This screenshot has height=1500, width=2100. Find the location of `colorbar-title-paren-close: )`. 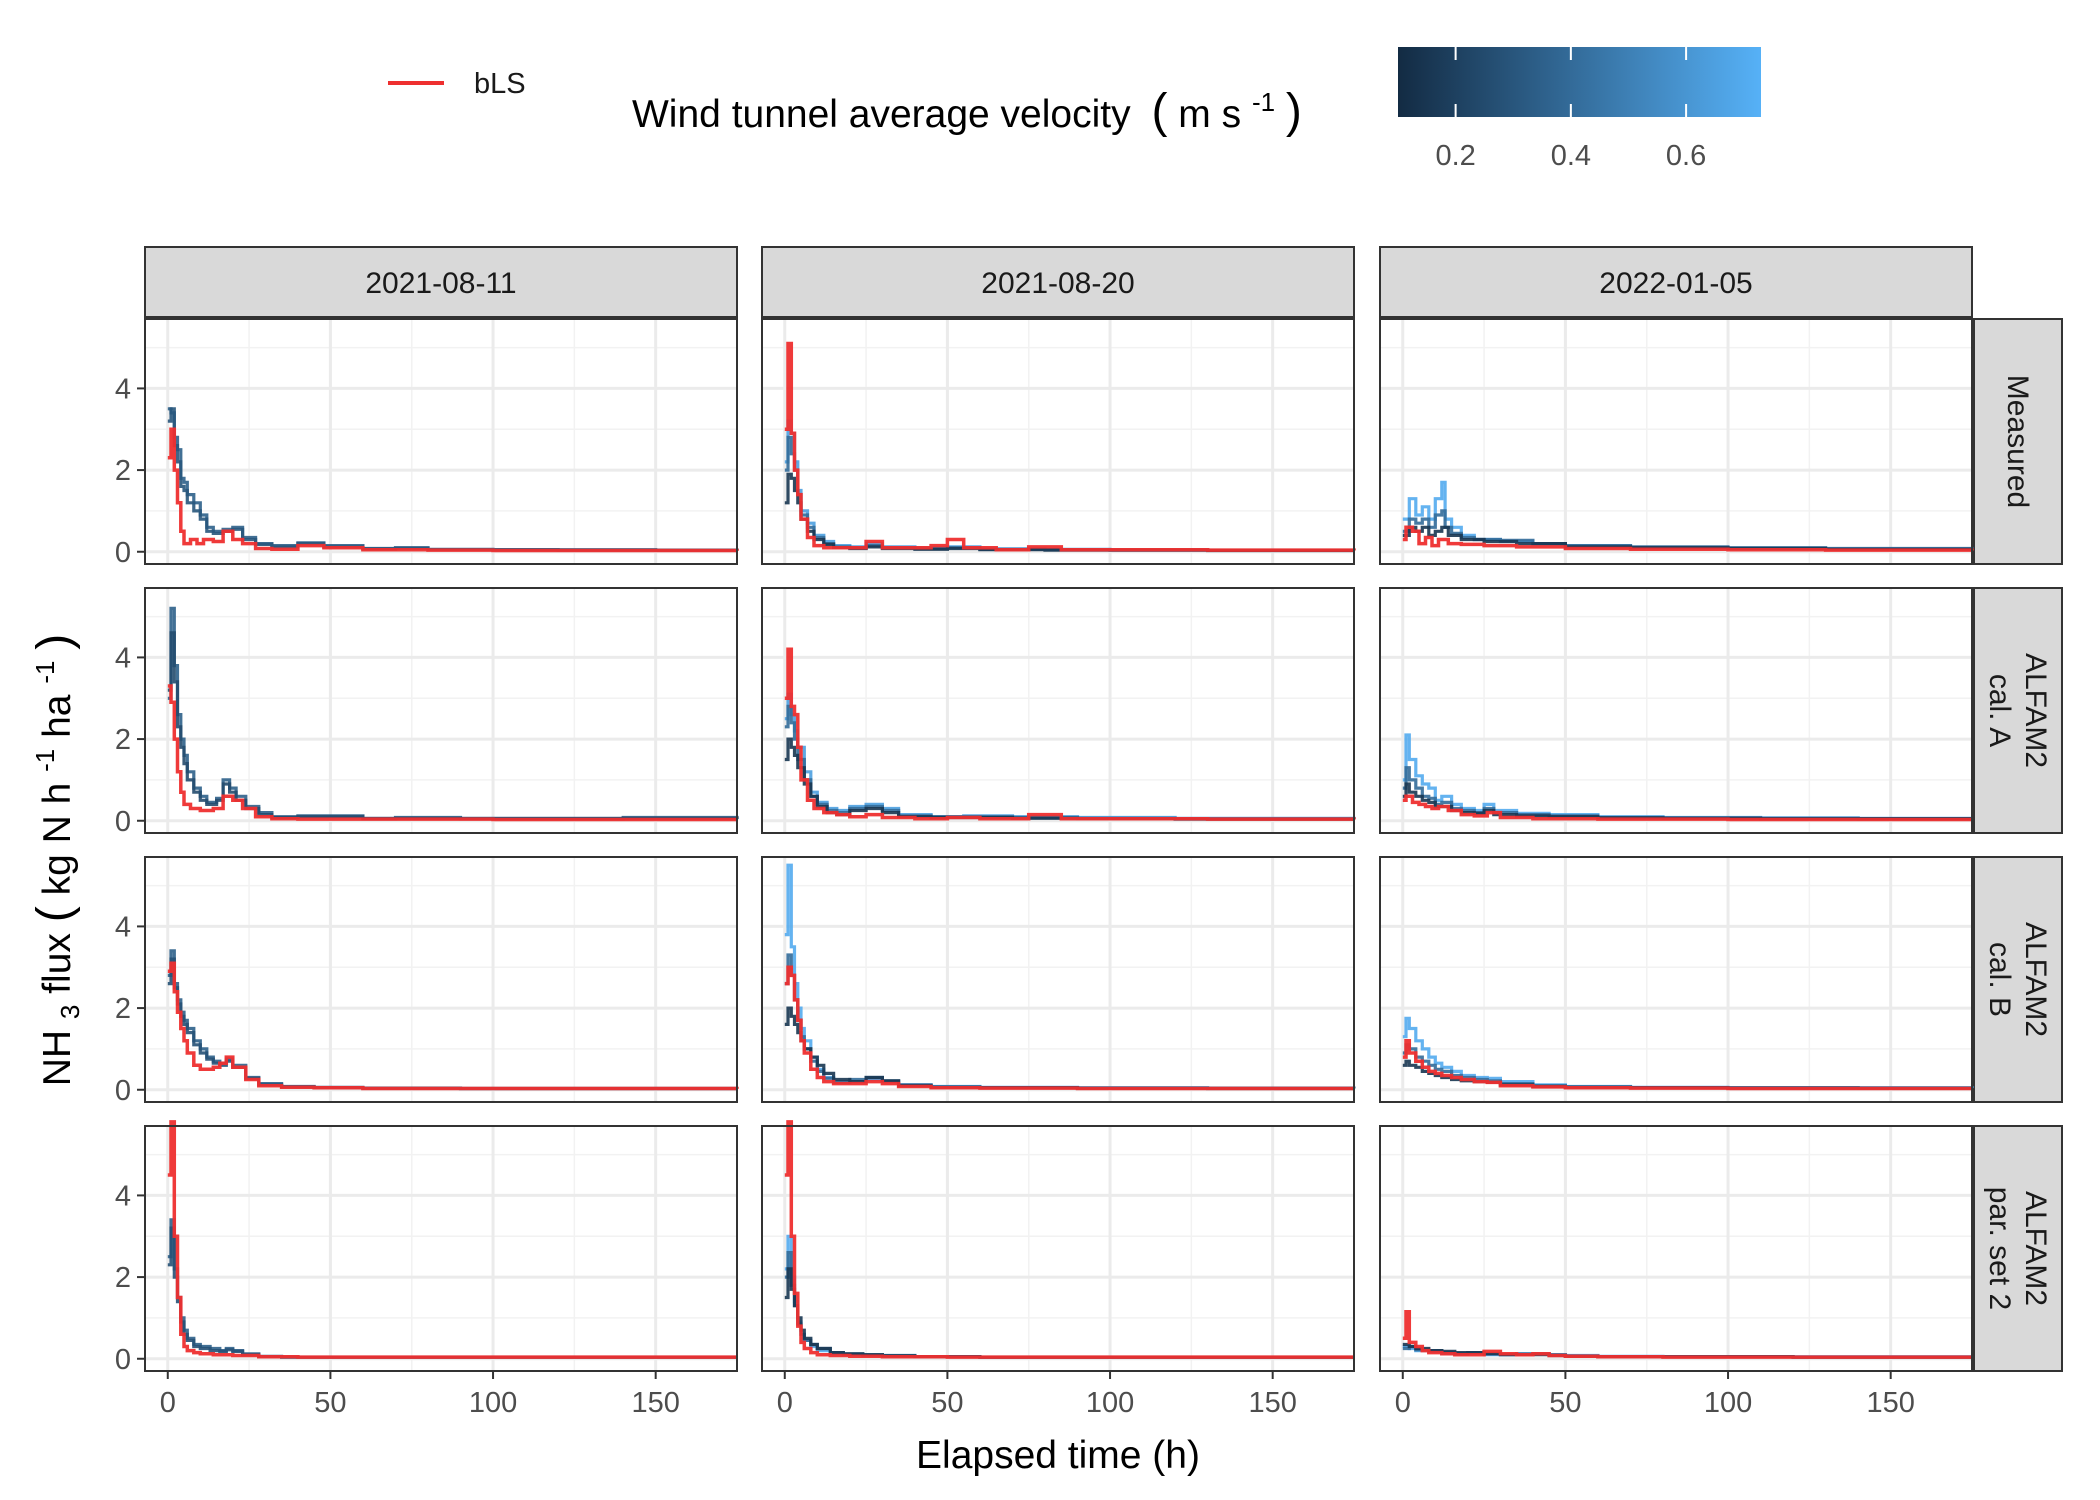

colorbar-title-paren-close: ) is located at coordinates (1294, 111).